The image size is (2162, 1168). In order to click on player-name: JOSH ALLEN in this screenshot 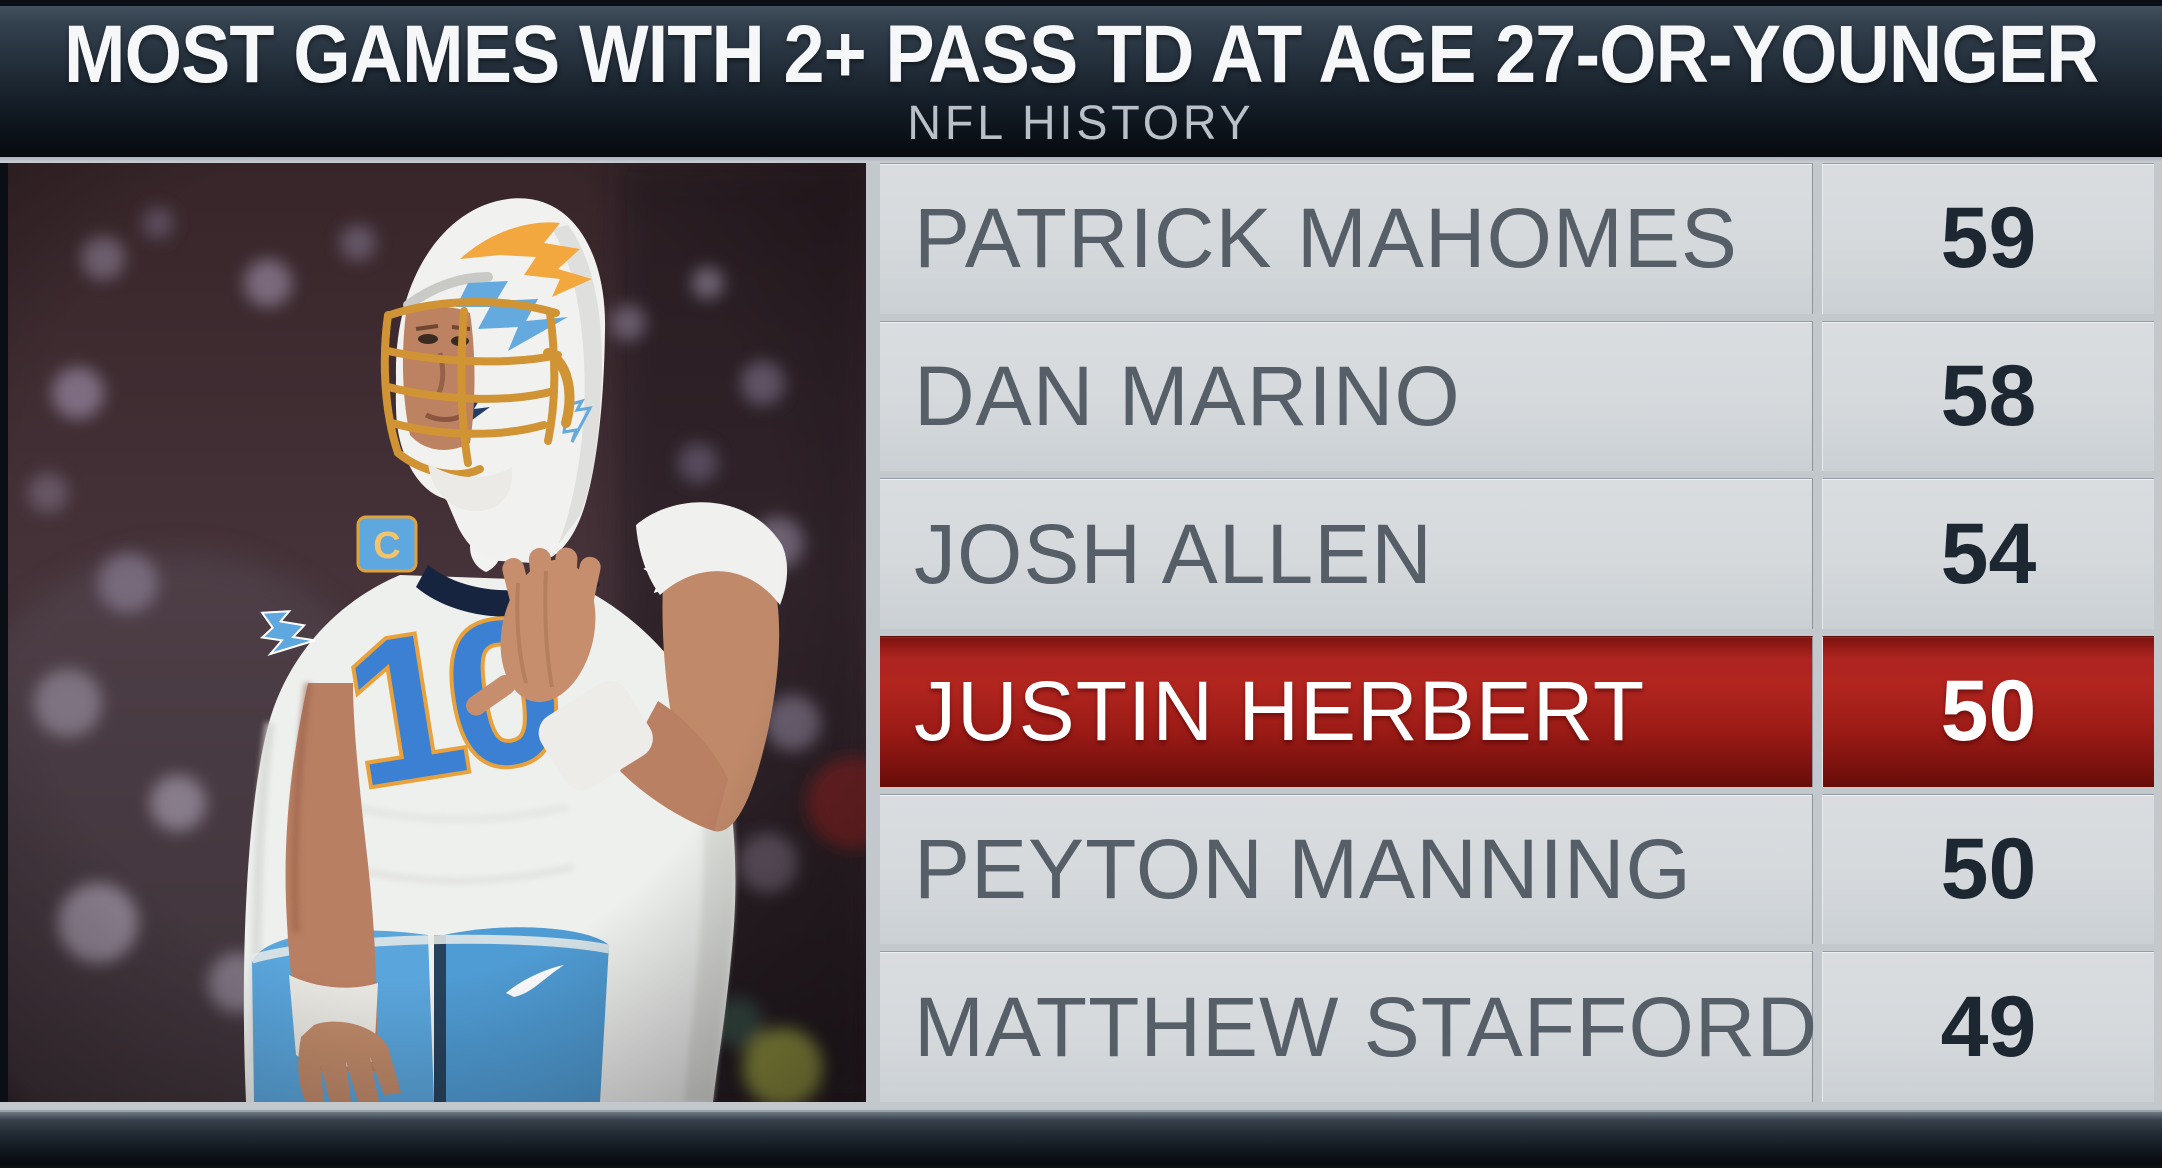, I will do `click(1173, 553)`.